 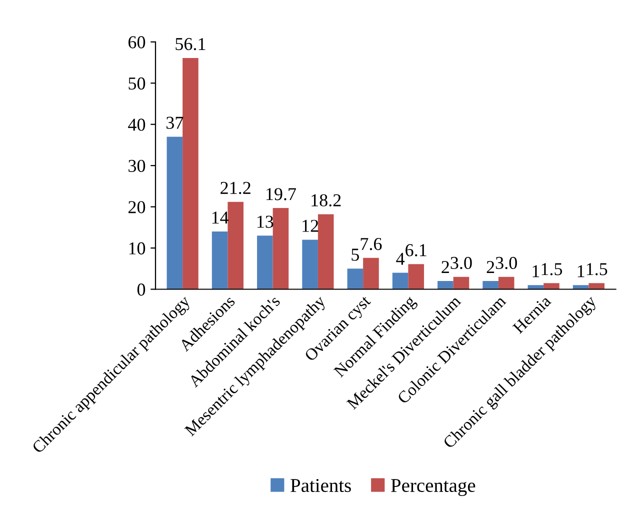 What do you see at coordinates (355, 254) in the screenshot?
I see `data-label: 5` at bounding box center [355, 254].